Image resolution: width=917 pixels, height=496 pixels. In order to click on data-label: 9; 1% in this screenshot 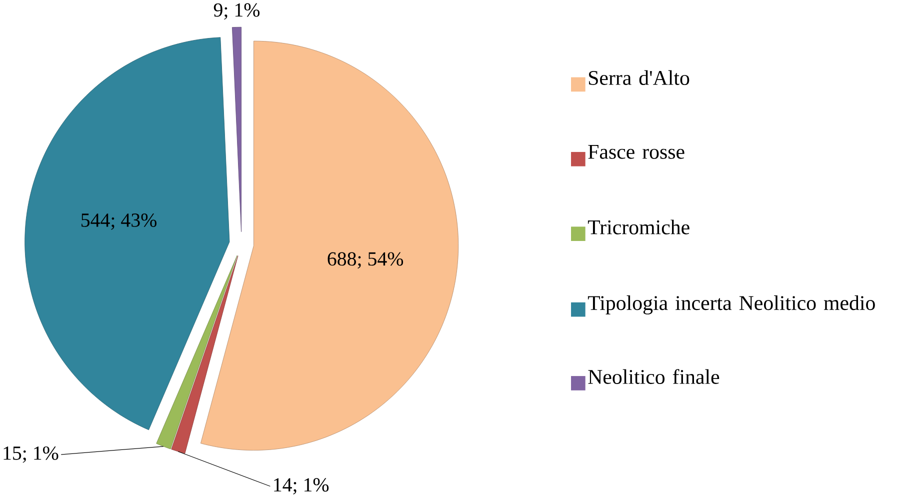, I will do `click(237, 11)`.